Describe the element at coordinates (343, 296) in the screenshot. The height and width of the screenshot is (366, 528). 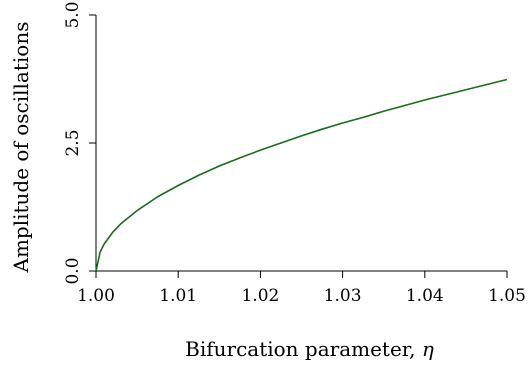
I see `x-tick-label: 1.03` at that location.